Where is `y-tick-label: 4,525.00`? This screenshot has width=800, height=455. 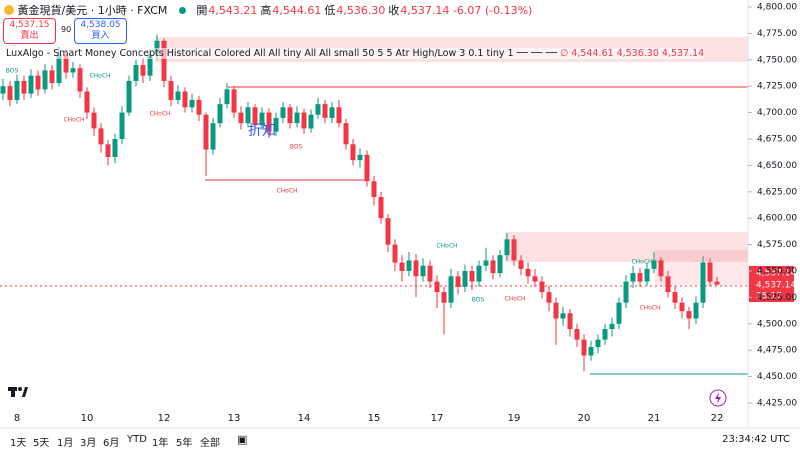
y-tick-label: 4,525.00 is located at coordinates (777, 298).